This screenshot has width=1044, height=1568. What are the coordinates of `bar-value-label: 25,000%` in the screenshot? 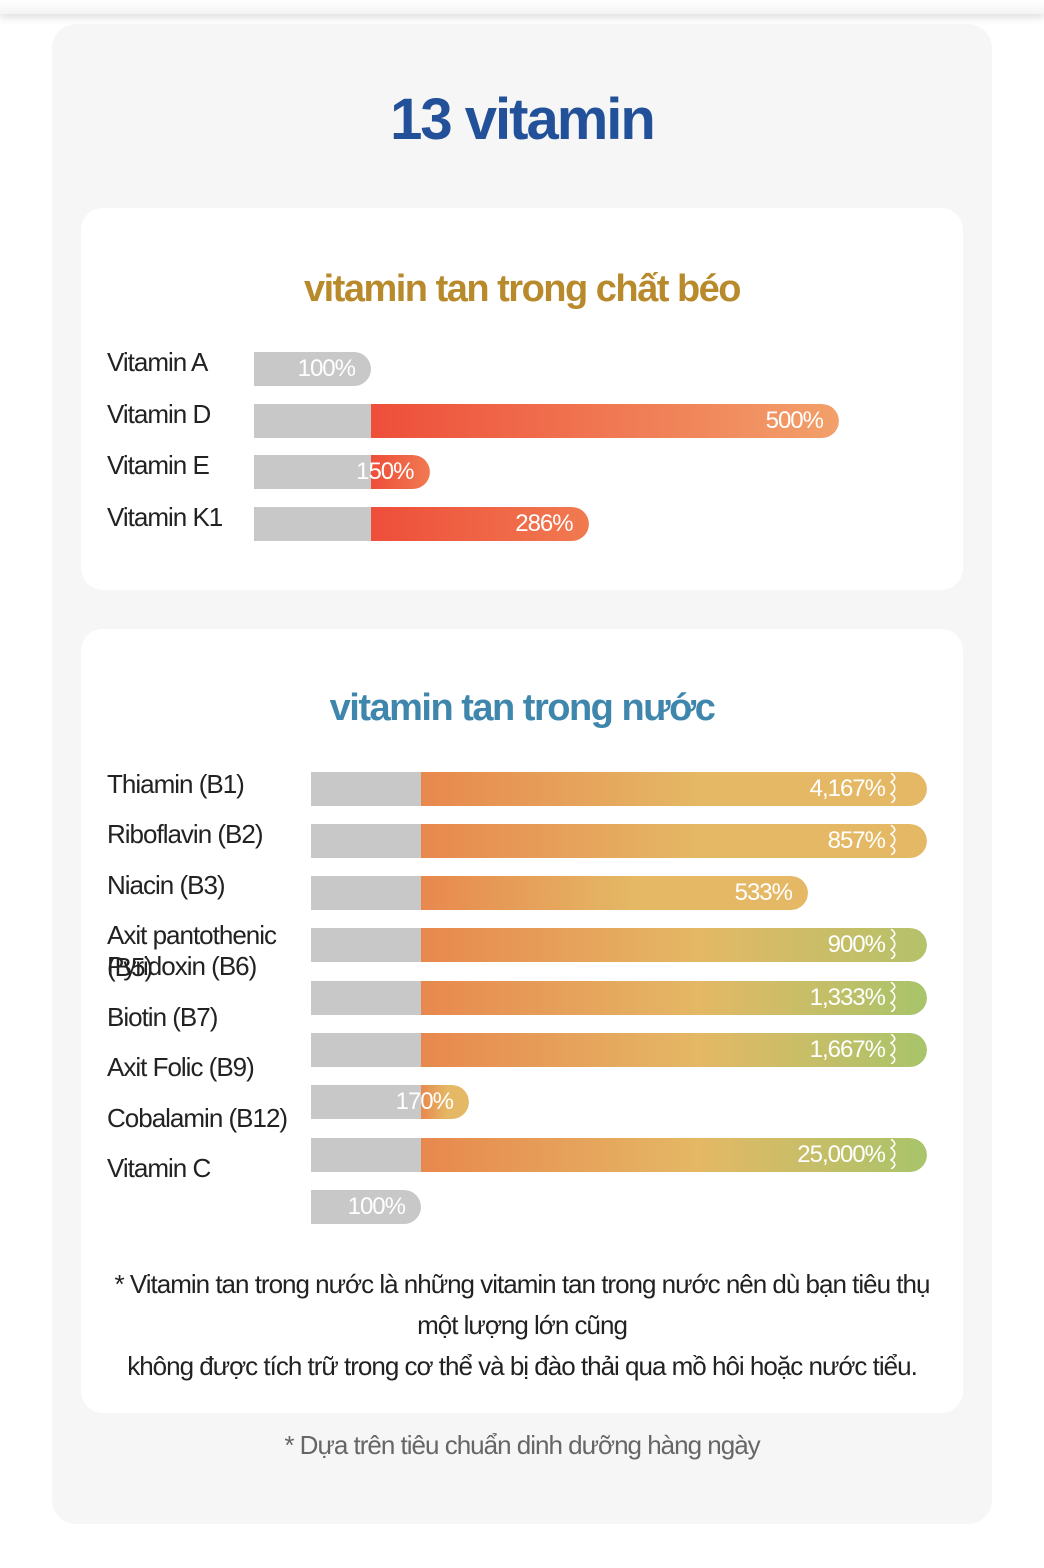 It's located at (841, 1154).